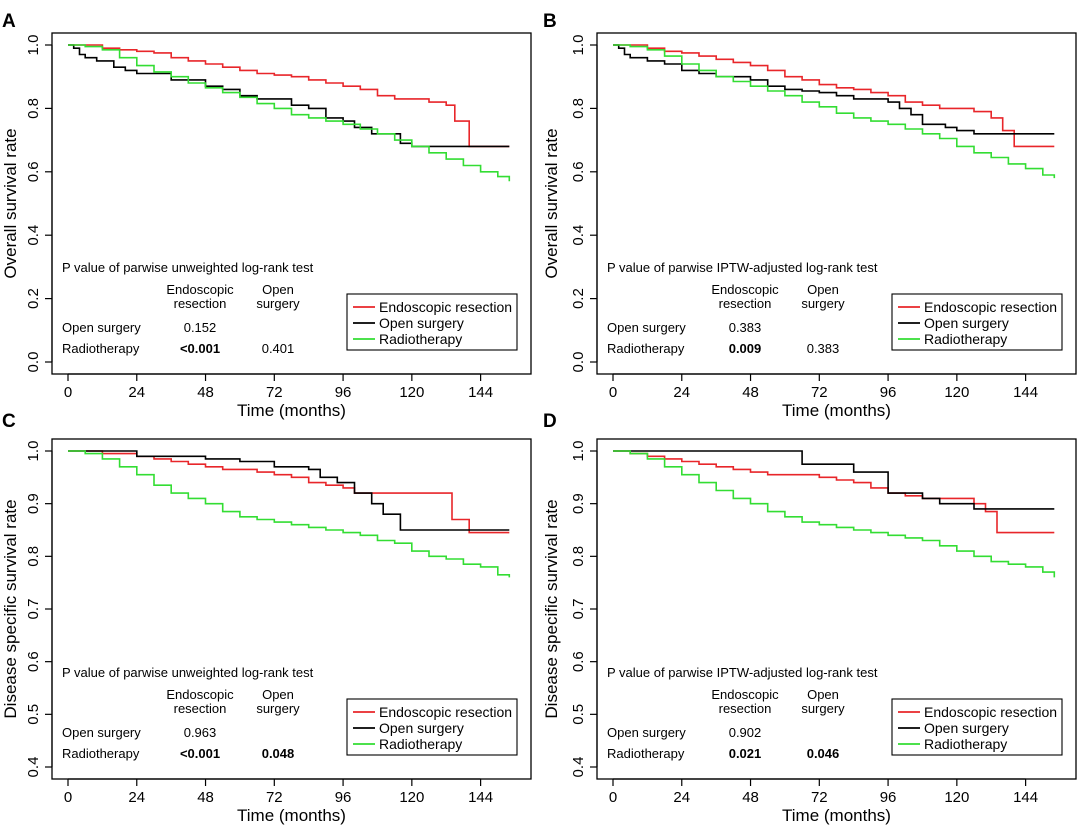 The height and width of the screenshot is (829, 1080). Describe the element at coordinates (33, 298) in the screenshot. I see `y-tick-label: 0.2` at that location.